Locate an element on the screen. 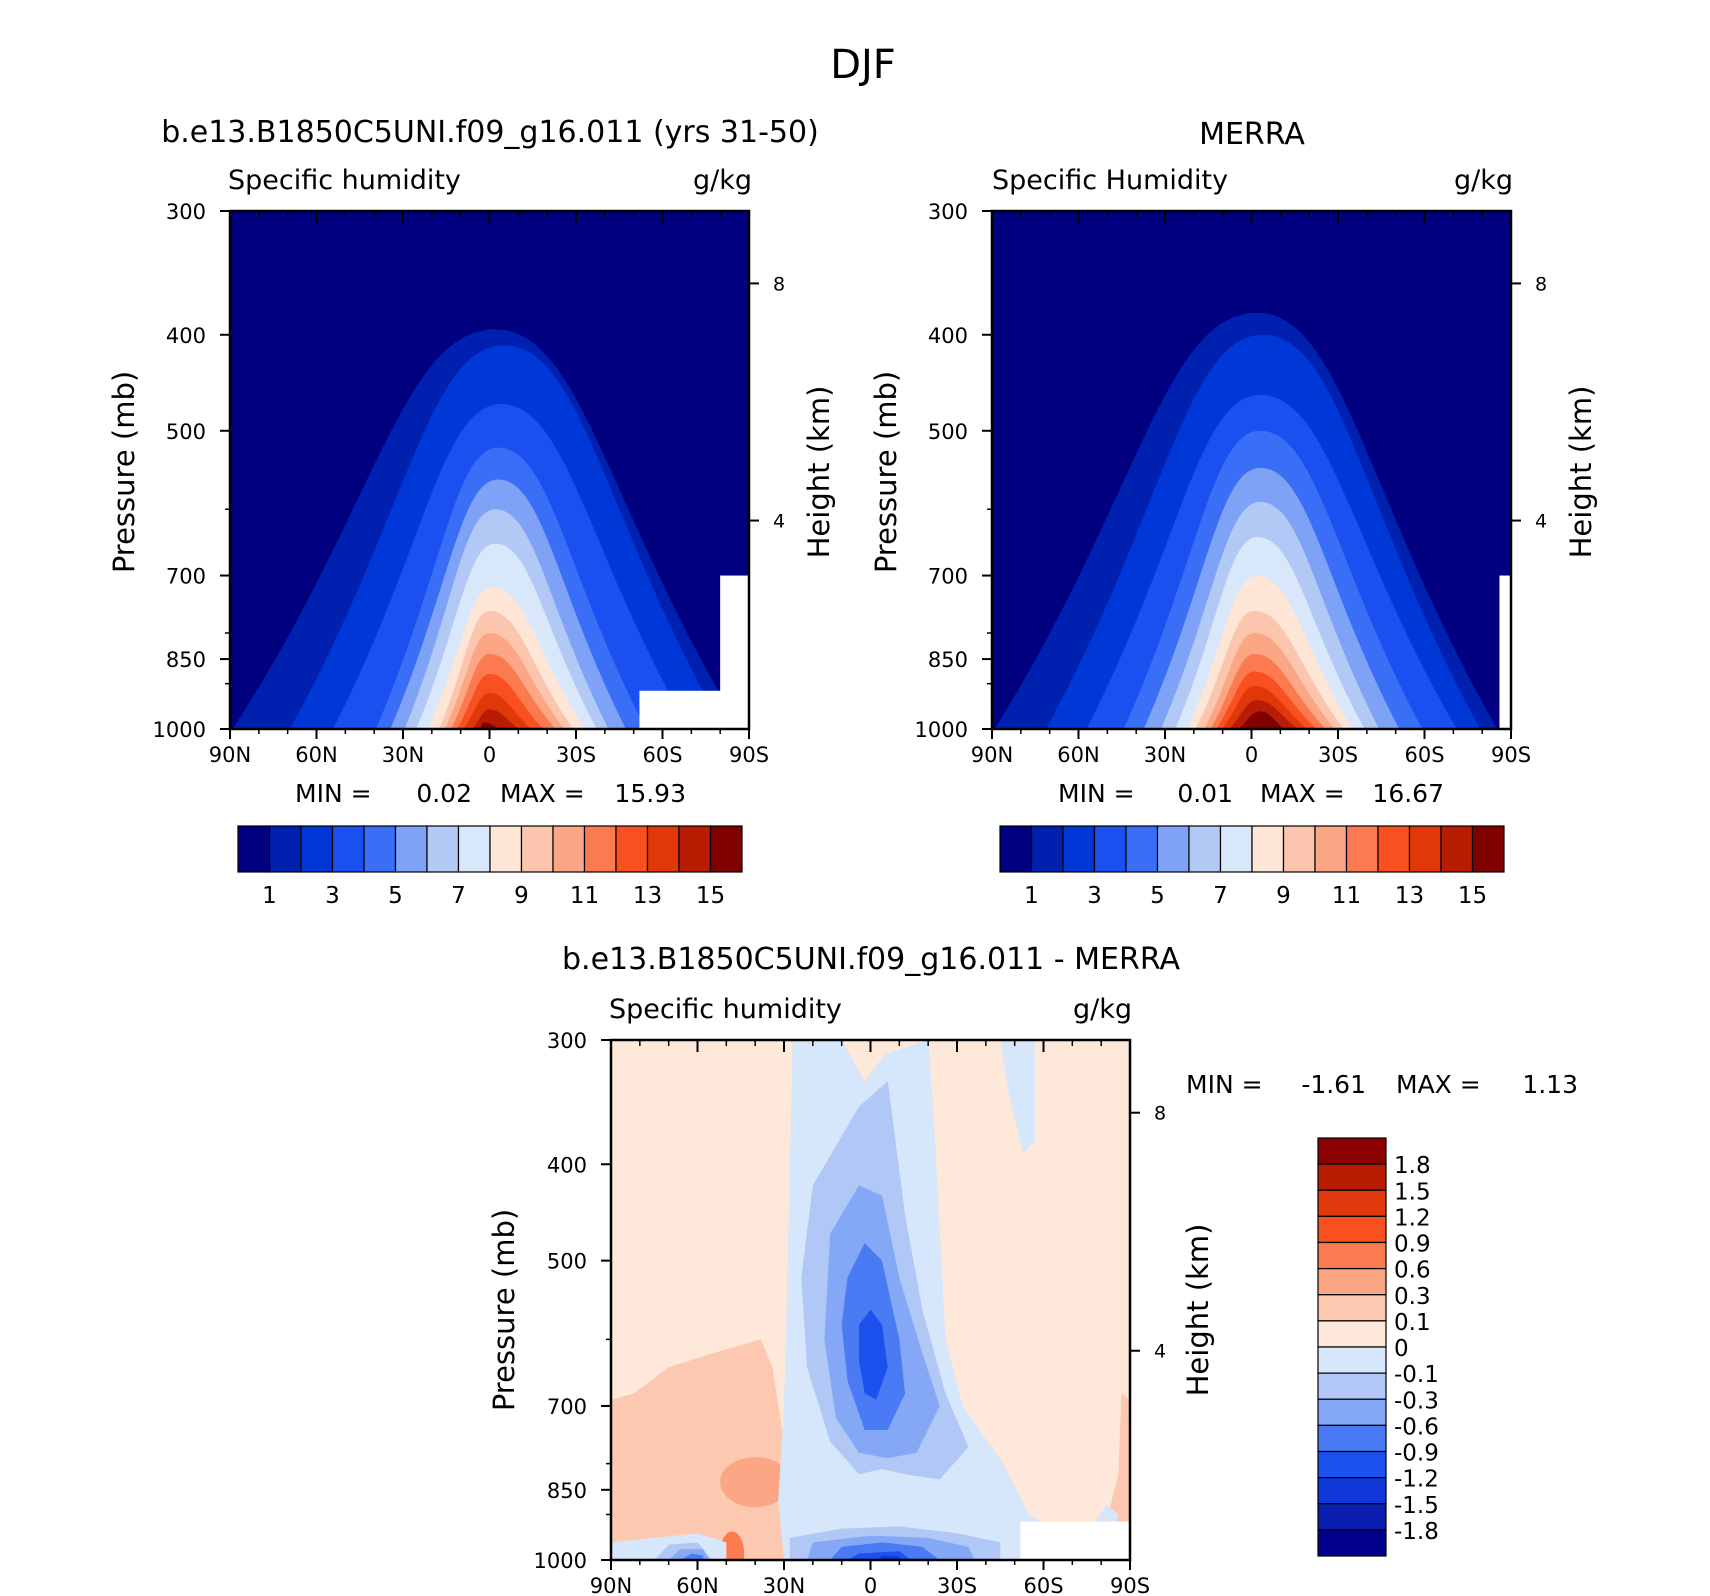 The height and width of the screenshot is (1596, 1710). colorbar-label: 5 is located at coordinates (395, 896).